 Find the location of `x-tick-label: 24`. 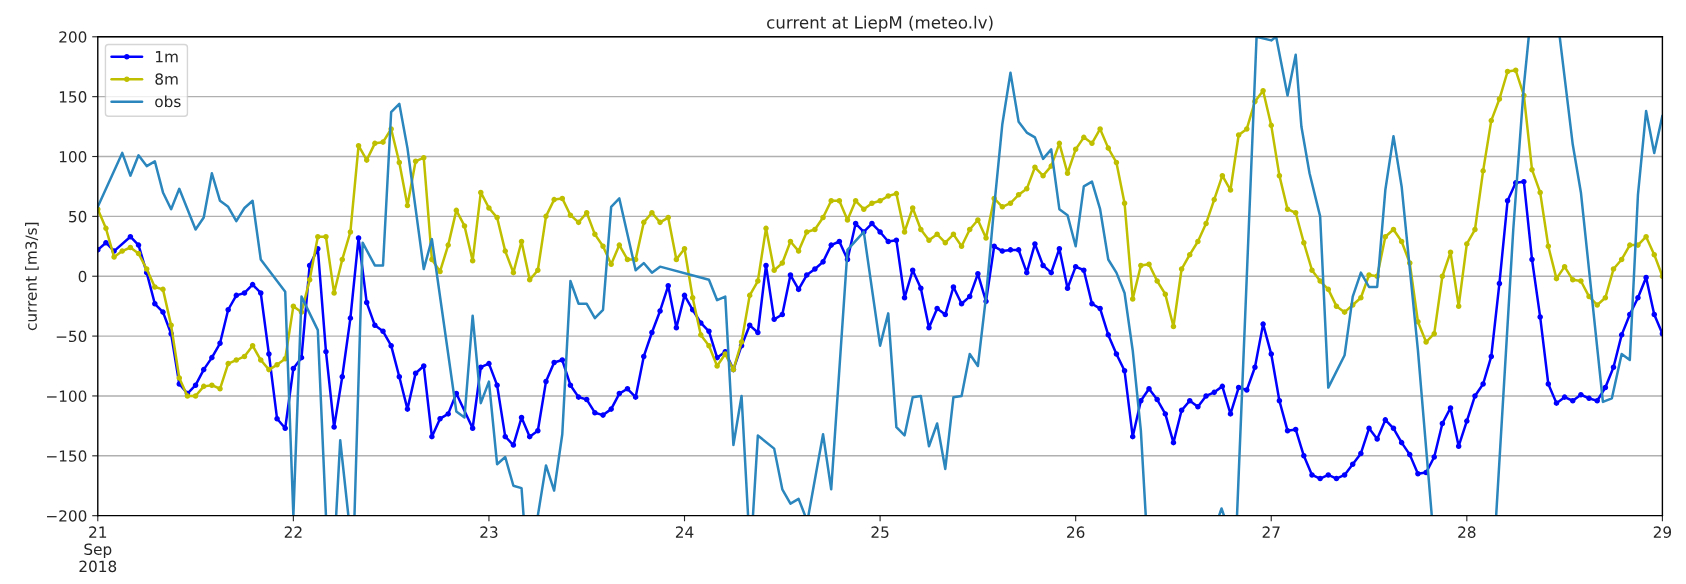

x-tick-label: 24 is located at coordinates (684, 532).